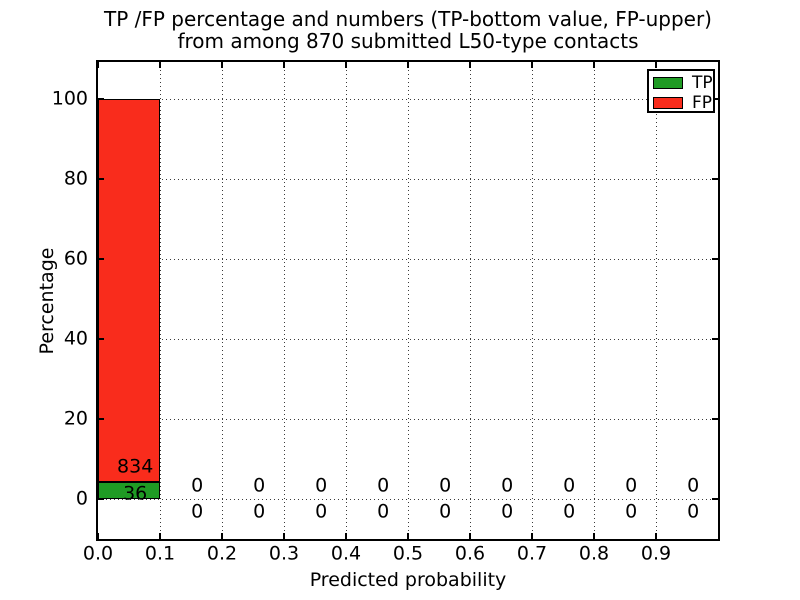 The width and height of the screenshot is (800, 600). Describe the element at coordinates (98, 553) in the screenshot. I see `x-tick-label: 0.0` at that location.